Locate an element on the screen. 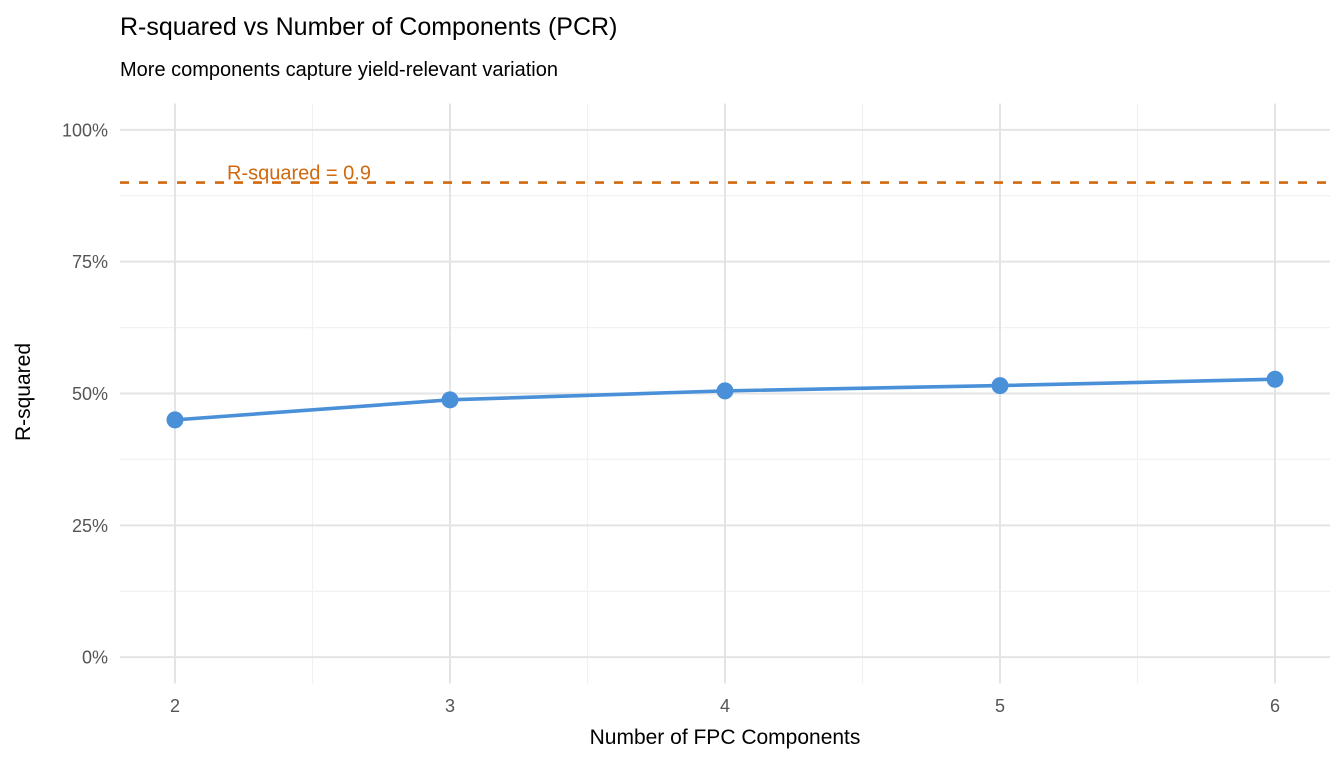 Image resolution: width=1344 pixels, height=768 pixels. y-tick-label: 50% is located at coordinates (90, 394).